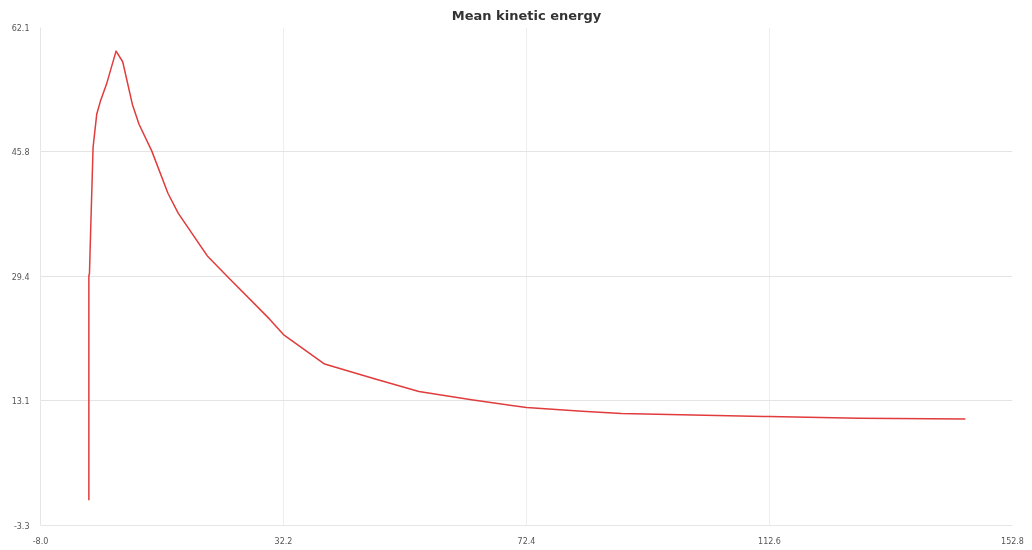 The height and width of the screenshot is (550, 1032). I want to click on x-tick-label: 152.8, so click(1012, 541).